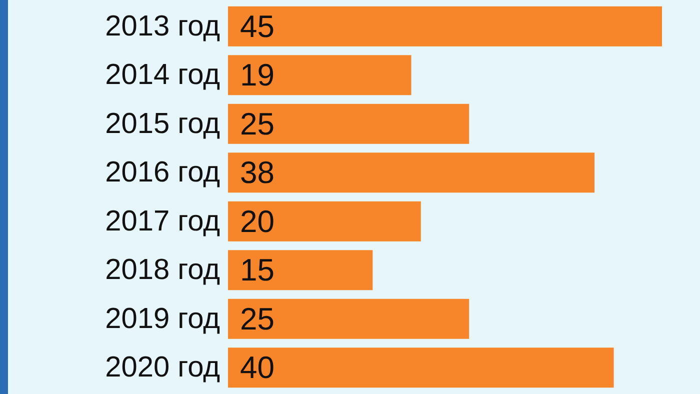 Image resolution: width=700 pixels, height=394 pixels. What do you see at coordinates (162, 318) in the screenshot?
I see `y-tick-label: 2019 год` at bounding box center [162, 318].